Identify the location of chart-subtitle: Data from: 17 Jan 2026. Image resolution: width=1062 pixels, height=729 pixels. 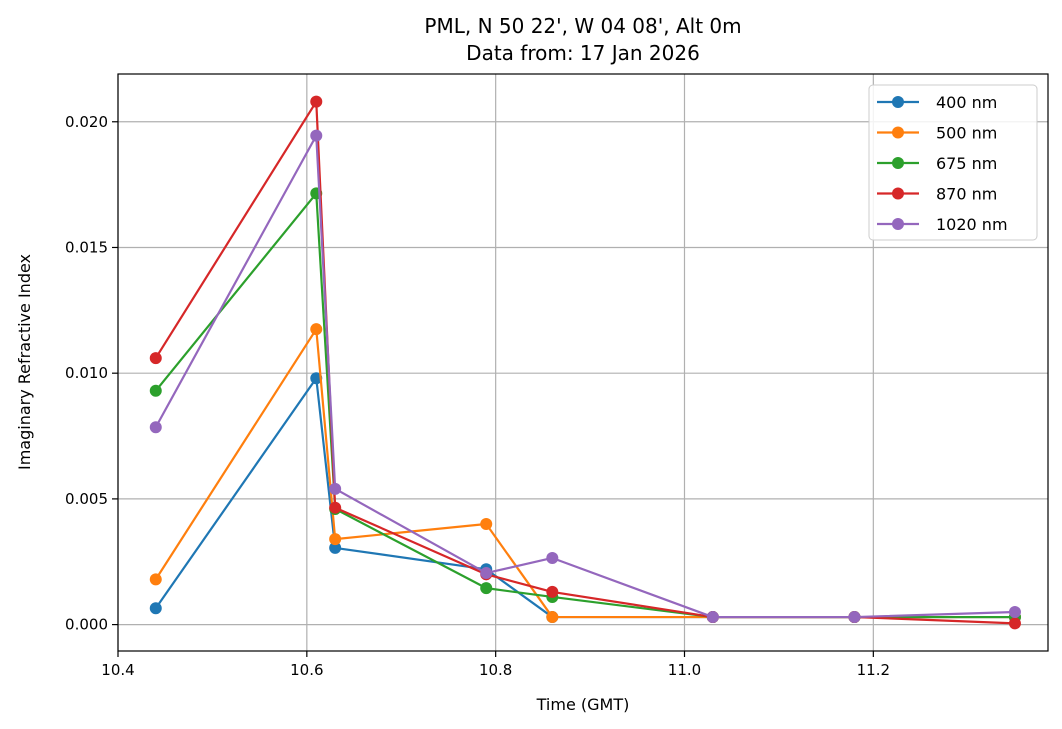
(583, 53).